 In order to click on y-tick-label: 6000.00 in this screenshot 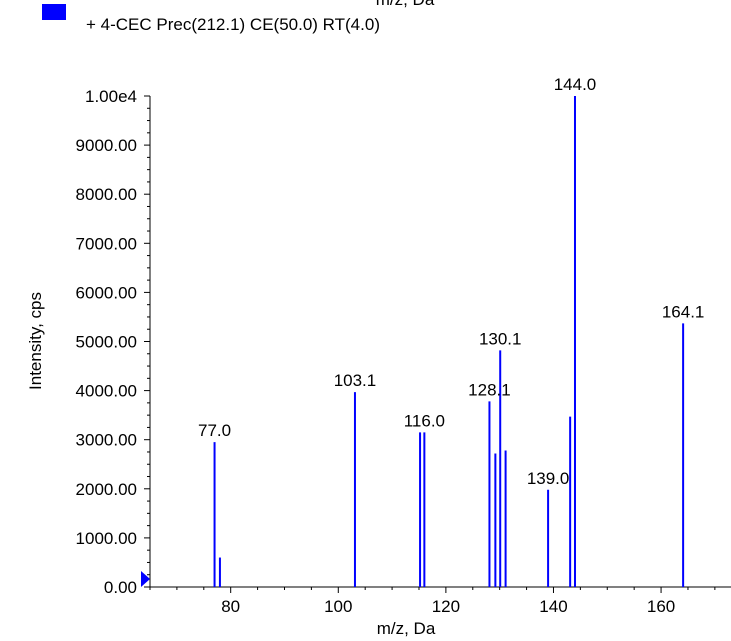, I will do `click(106, 292)`.